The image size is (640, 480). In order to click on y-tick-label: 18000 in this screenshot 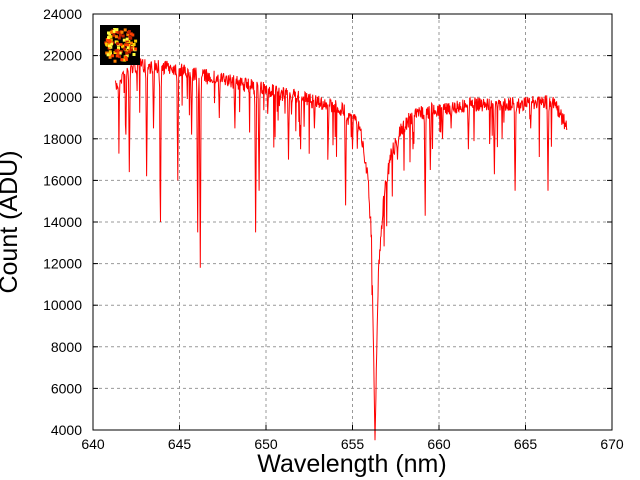, I will do `click(62, 139)`.